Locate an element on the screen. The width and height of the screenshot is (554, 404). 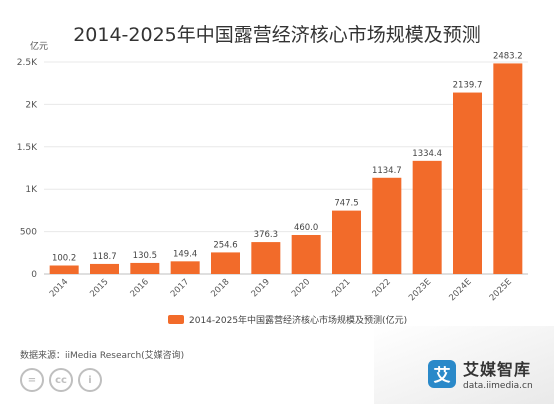
legend-label: 2014-2025年中国露营经济核心市场规模及预测(亿元) is located at coordinates (298, 321).